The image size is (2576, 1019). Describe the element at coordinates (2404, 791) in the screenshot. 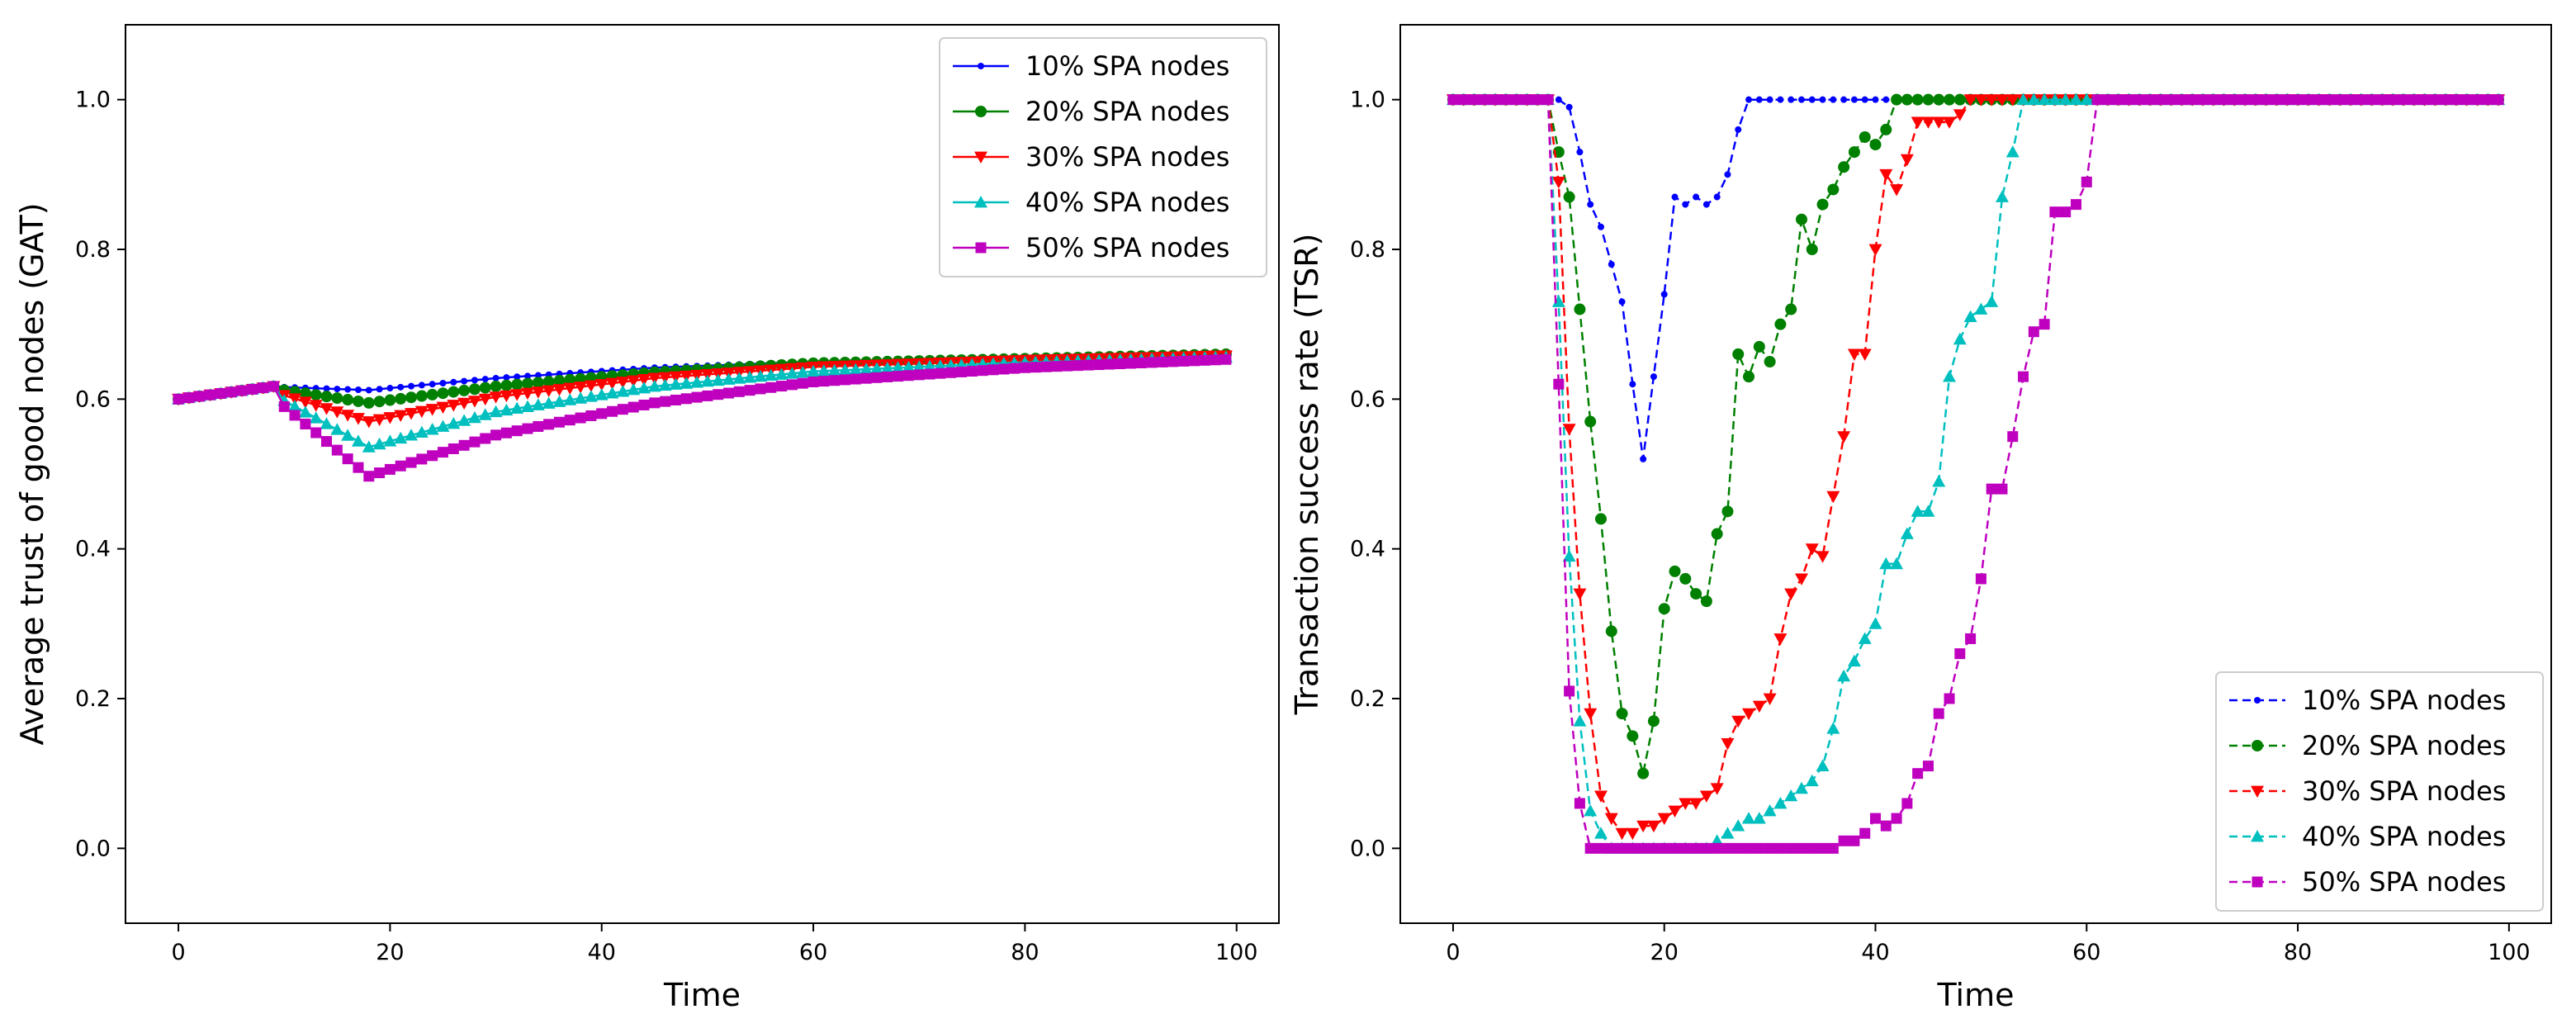

I see `legend-label-30-spa-nodes: 30% SPA nodes` at that location.